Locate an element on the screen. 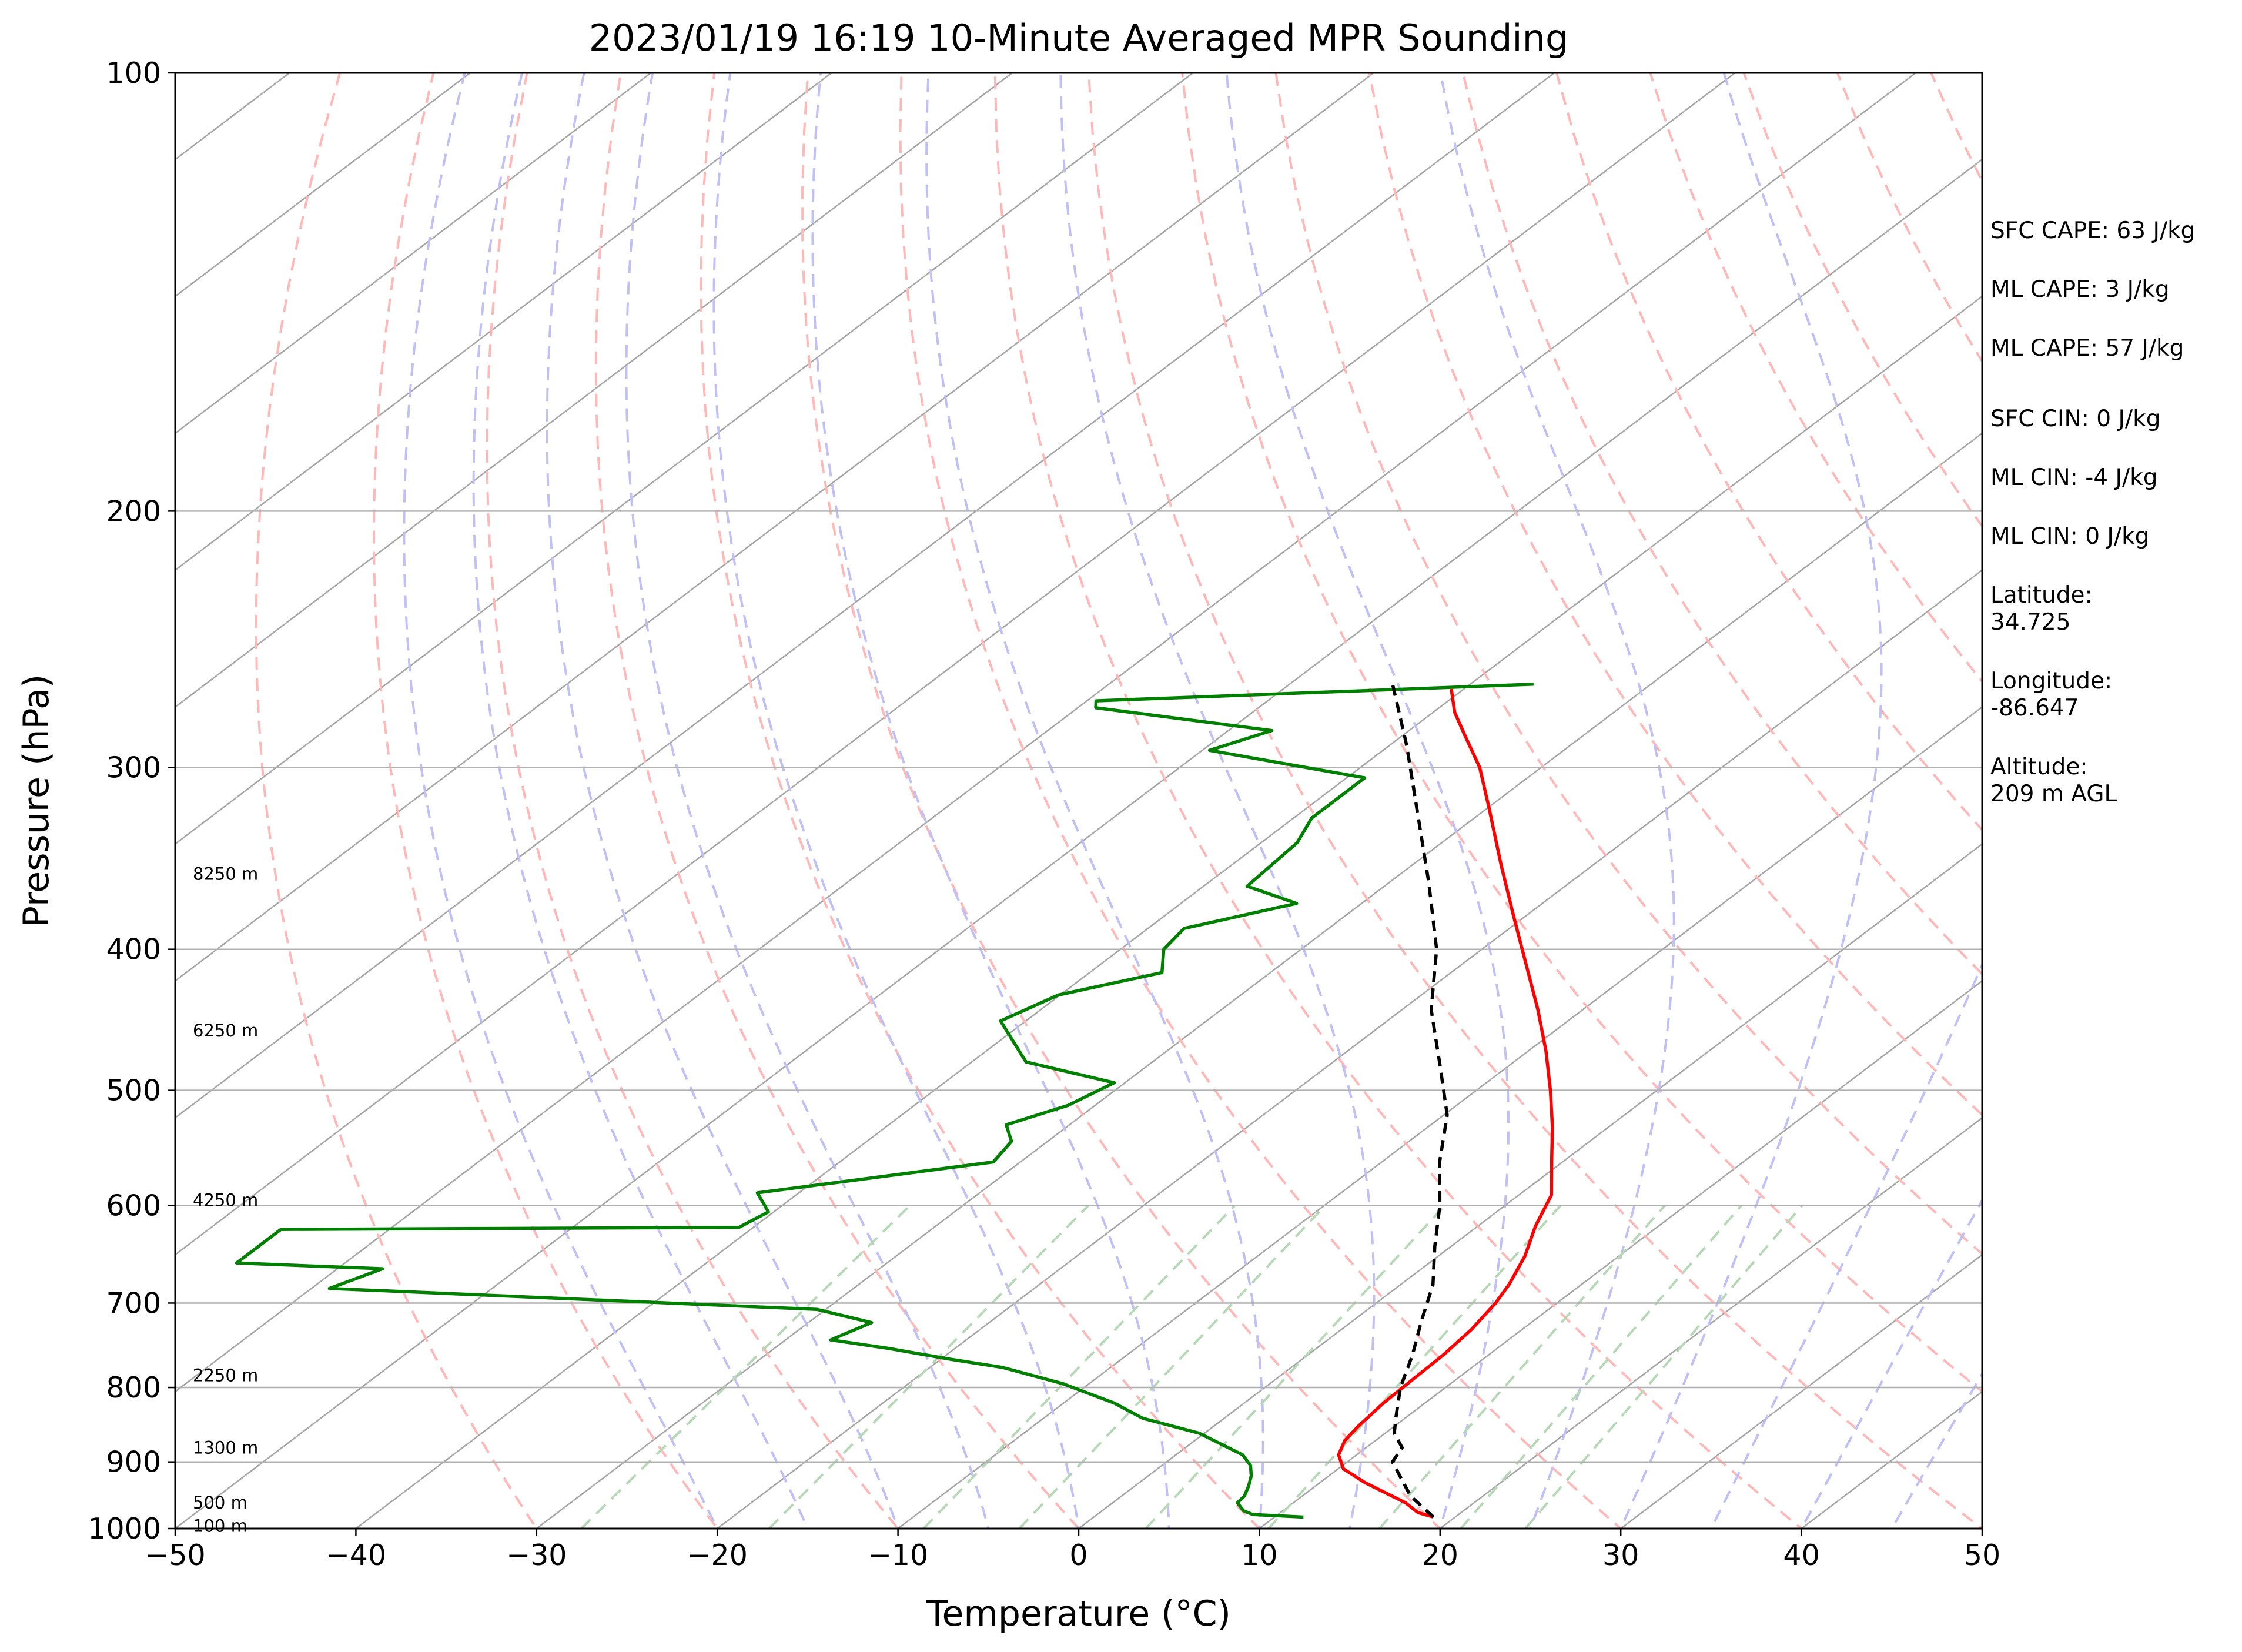 Image resolution: width=2242 pixels, height=1652 pixels. ml-cape-text: ML CAPE: 3 J/kg is located at coordinates (2080, 290).